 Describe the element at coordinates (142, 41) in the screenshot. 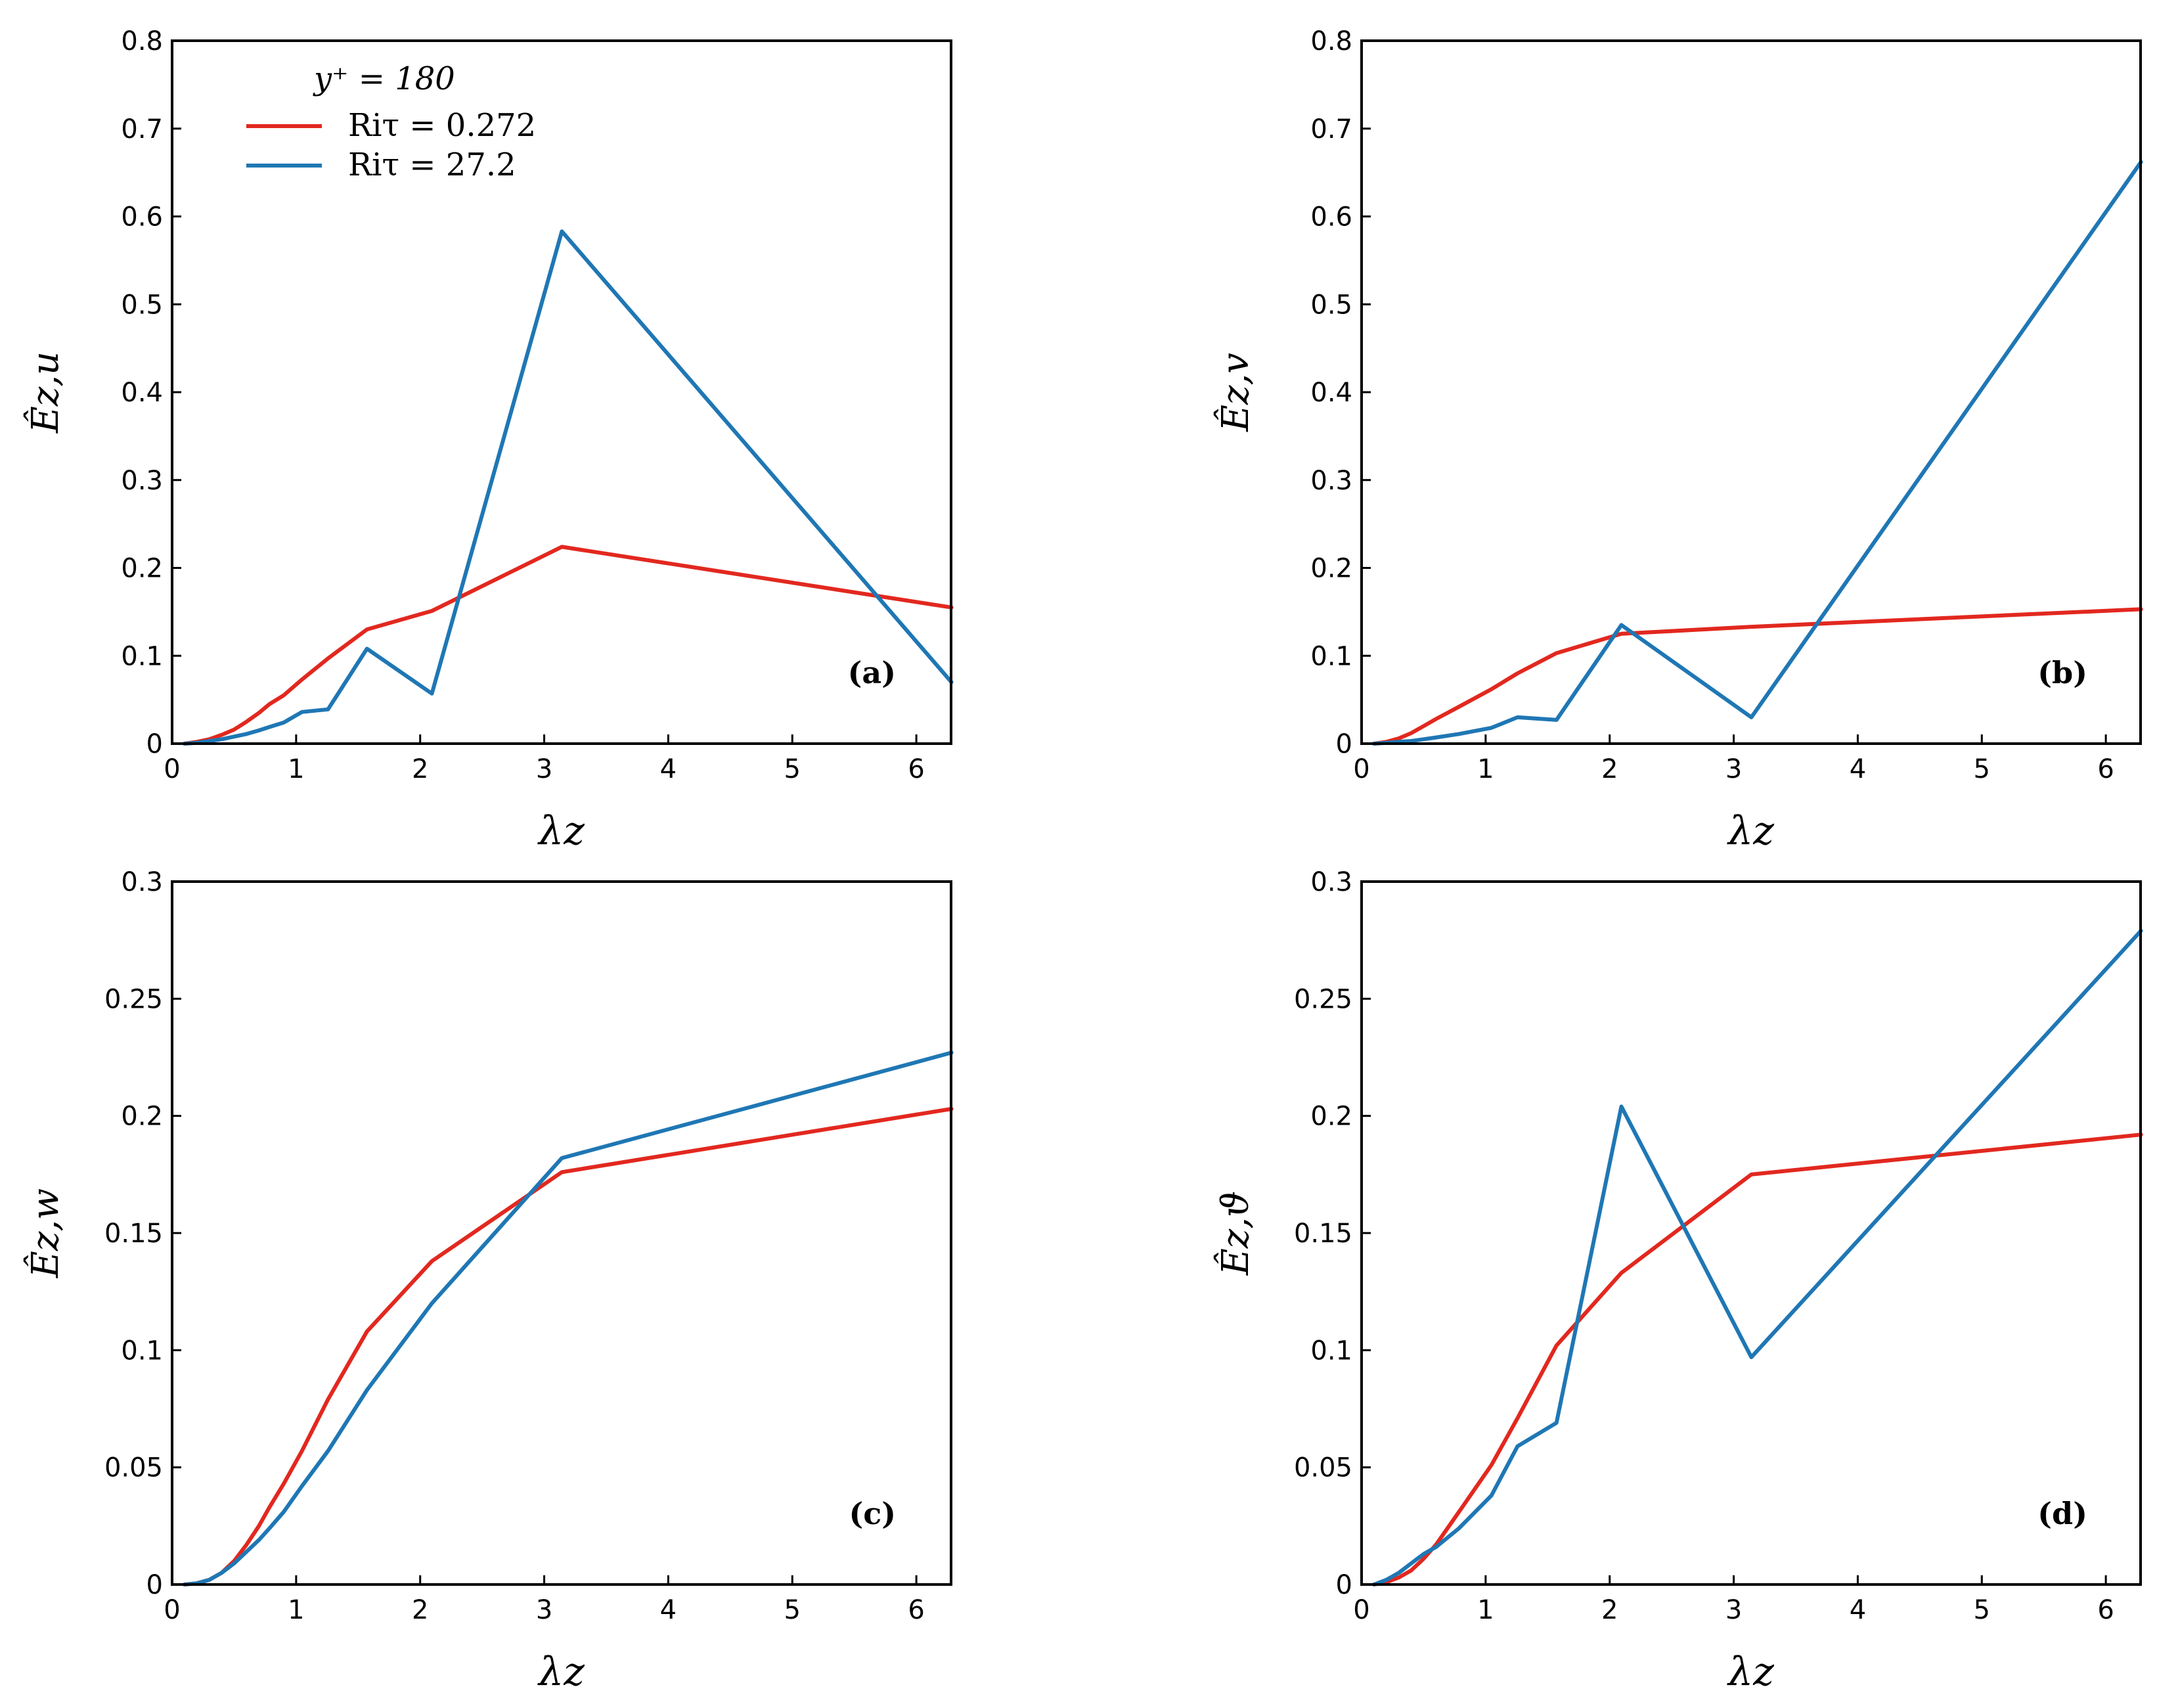

I see `panel-a-ytick-label: 0.8` at that location.